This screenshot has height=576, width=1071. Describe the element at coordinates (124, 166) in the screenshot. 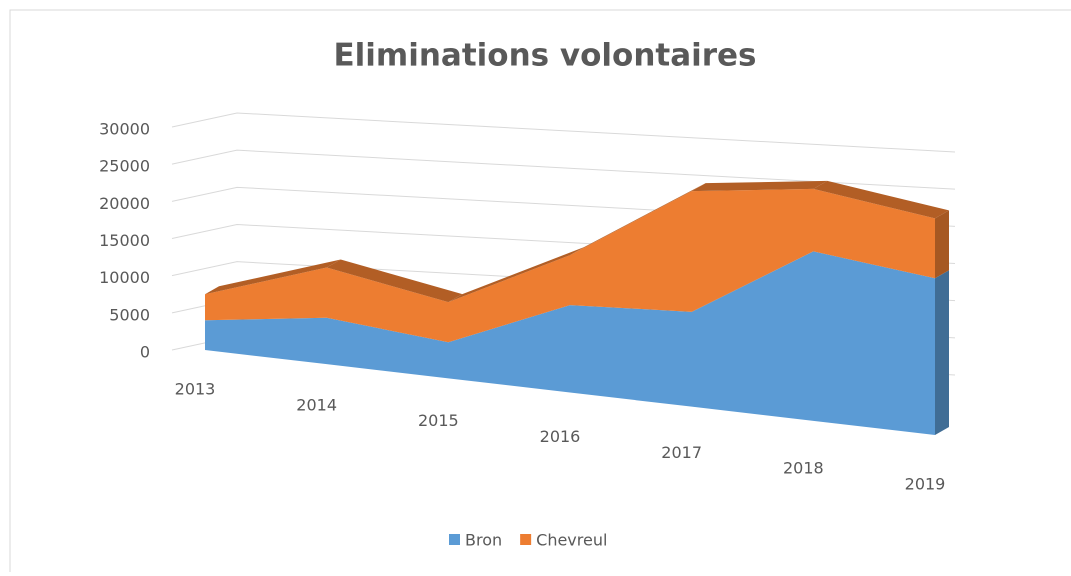

I see `y-tick-label: 25000` at that location.